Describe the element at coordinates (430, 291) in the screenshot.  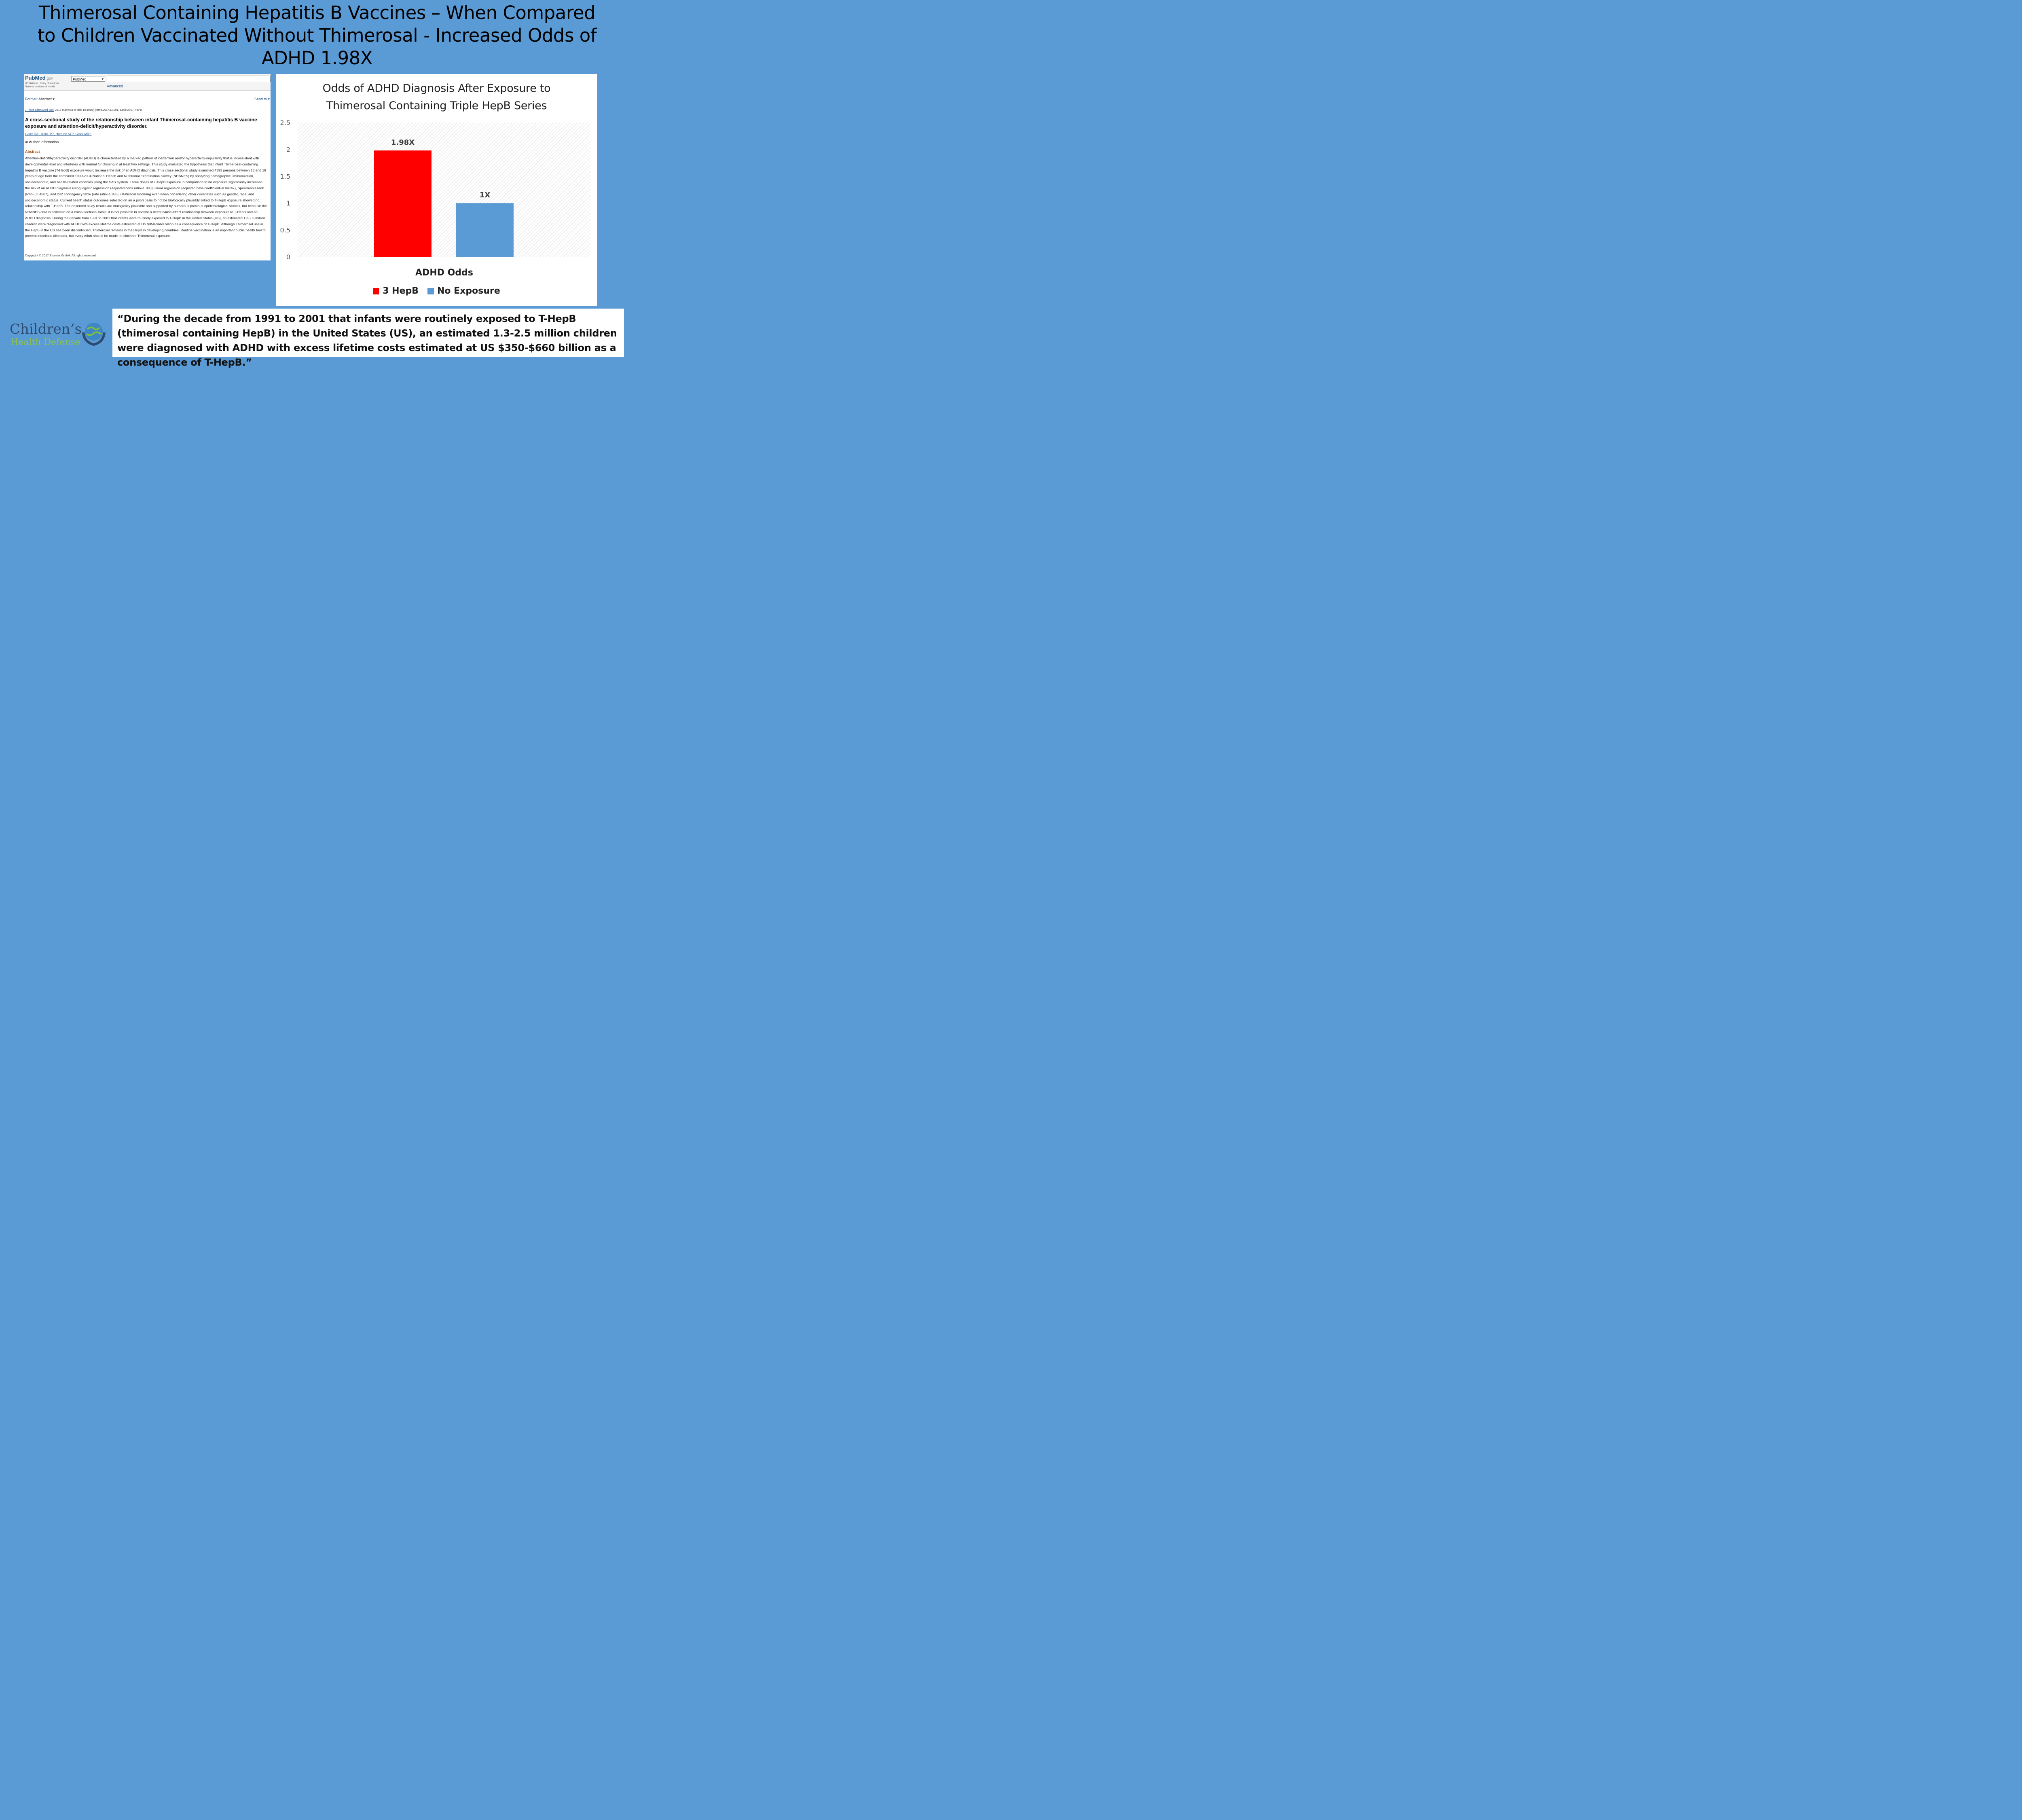
I see `legend-swatch-blue` at that location.